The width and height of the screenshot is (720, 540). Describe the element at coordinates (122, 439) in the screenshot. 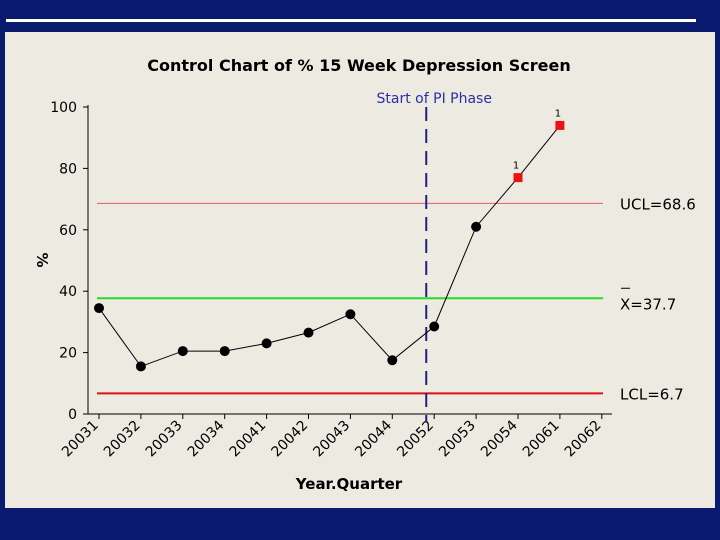

I see `x-tick-label: 20032` at that location.